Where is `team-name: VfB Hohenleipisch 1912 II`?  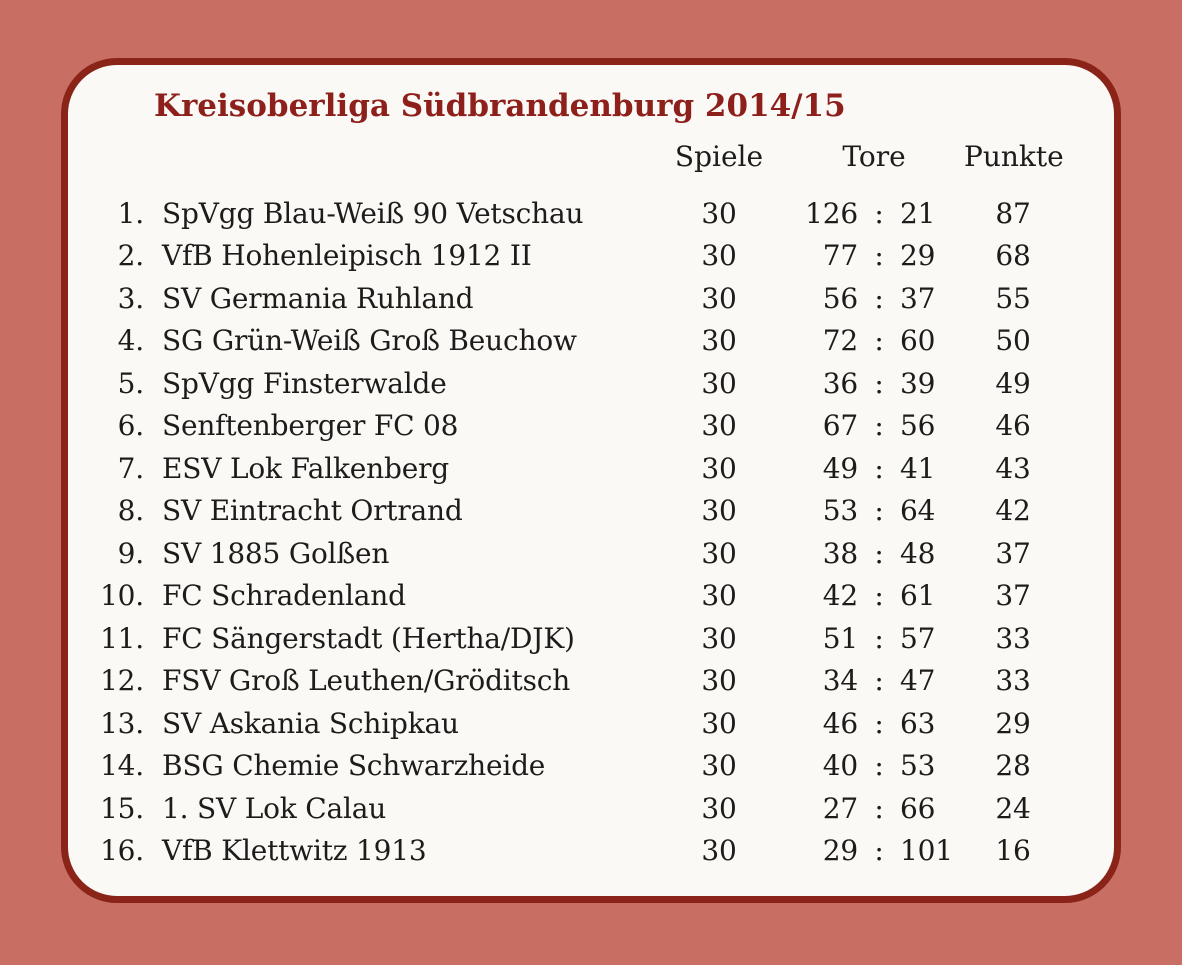 team-name: VfB Hohenleipisch 1912 II is located at coordinates (347, 256).